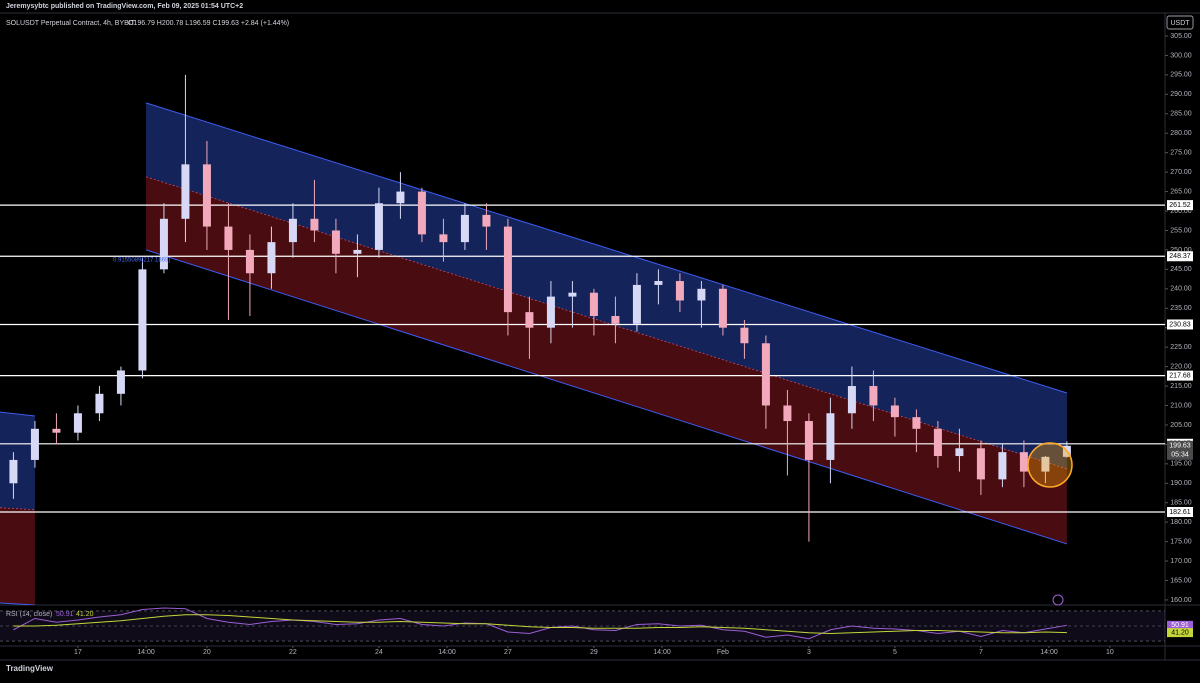  I want to click on currency: USDT, so click(1180, 23).